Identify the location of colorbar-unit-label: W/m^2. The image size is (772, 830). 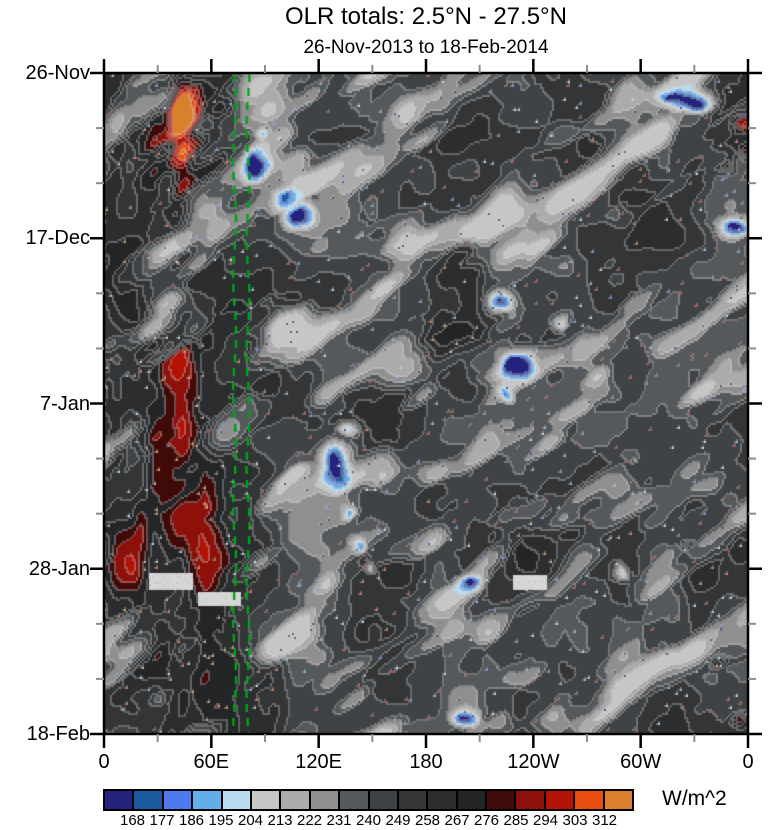
(694, 798).